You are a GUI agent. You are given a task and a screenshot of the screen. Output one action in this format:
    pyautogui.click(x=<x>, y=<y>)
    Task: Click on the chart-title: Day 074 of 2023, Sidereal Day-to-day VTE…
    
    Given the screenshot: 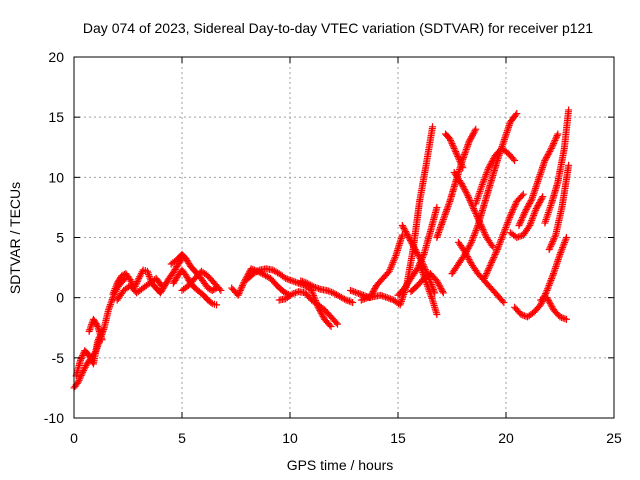 What is the action you would take?
    pyautogui.click(x=338, y=28)
    